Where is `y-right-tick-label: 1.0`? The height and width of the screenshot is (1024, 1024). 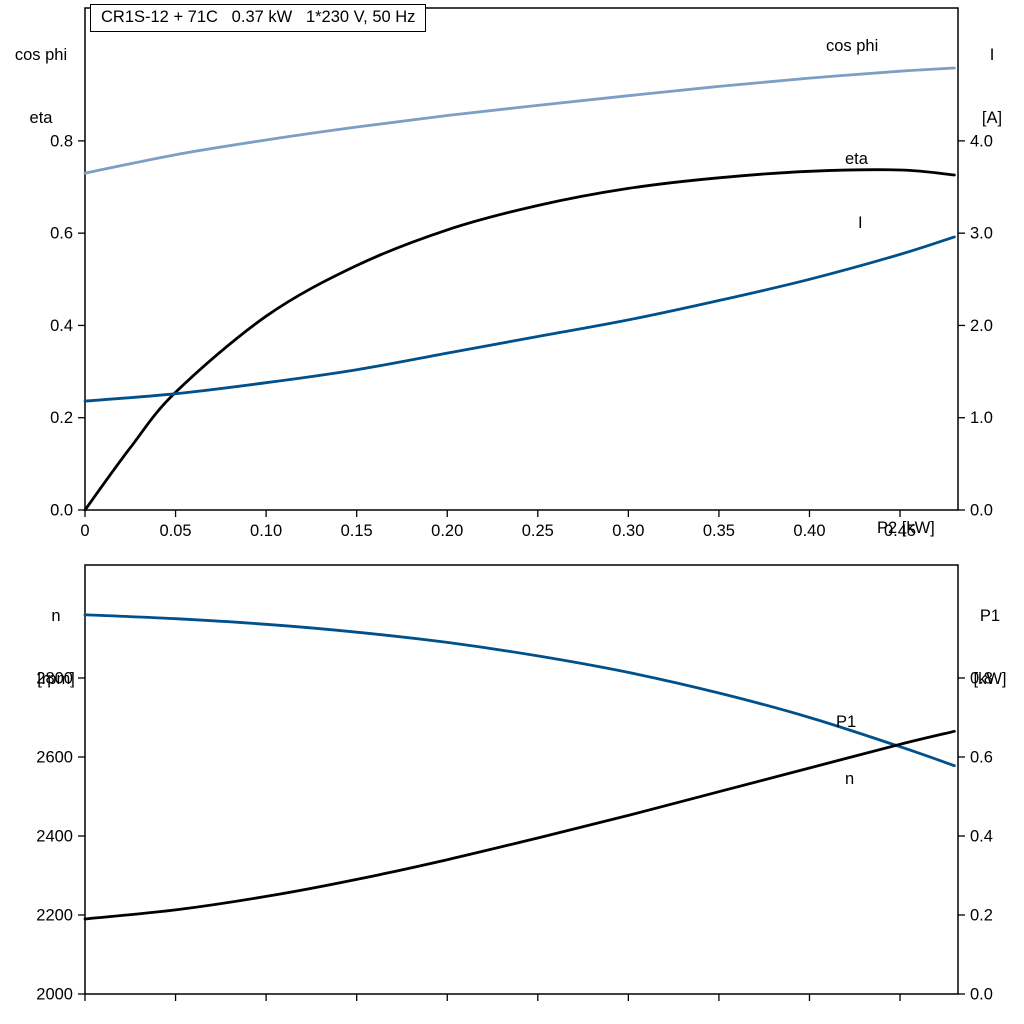
y-right-tick-label: 1.0 is located at coordinates (981, 418).